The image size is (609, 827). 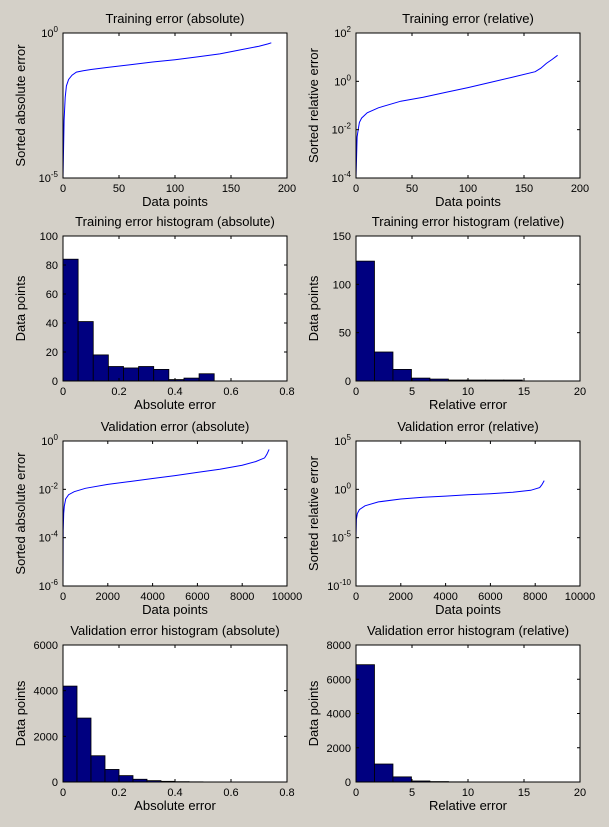 I want to click on x-tick-label: 20, so click(x=580, y=392).